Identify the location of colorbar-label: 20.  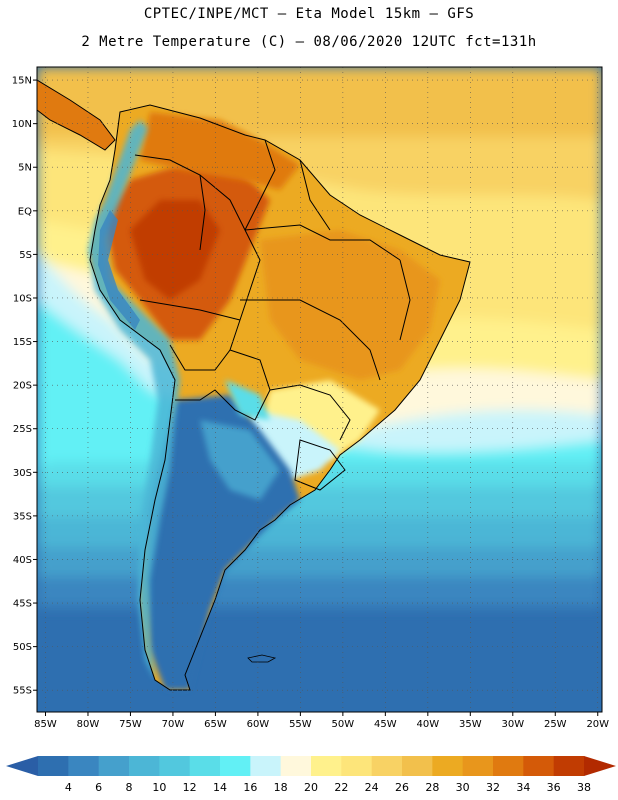
(311, 787).